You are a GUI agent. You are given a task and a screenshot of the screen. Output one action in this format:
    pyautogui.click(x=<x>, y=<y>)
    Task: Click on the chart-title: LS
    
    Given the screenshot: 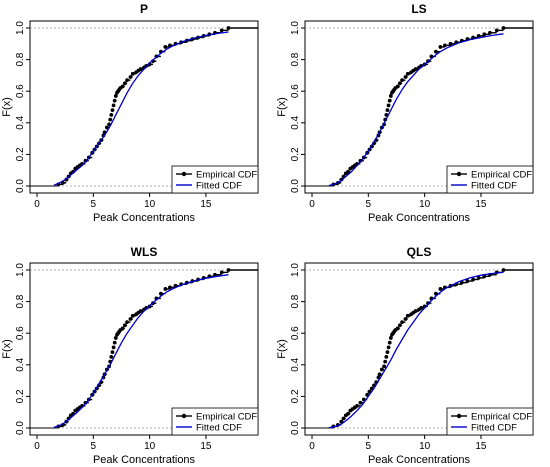 What is the action you would take?
    pyautogui.click(x=418, y=9)
    